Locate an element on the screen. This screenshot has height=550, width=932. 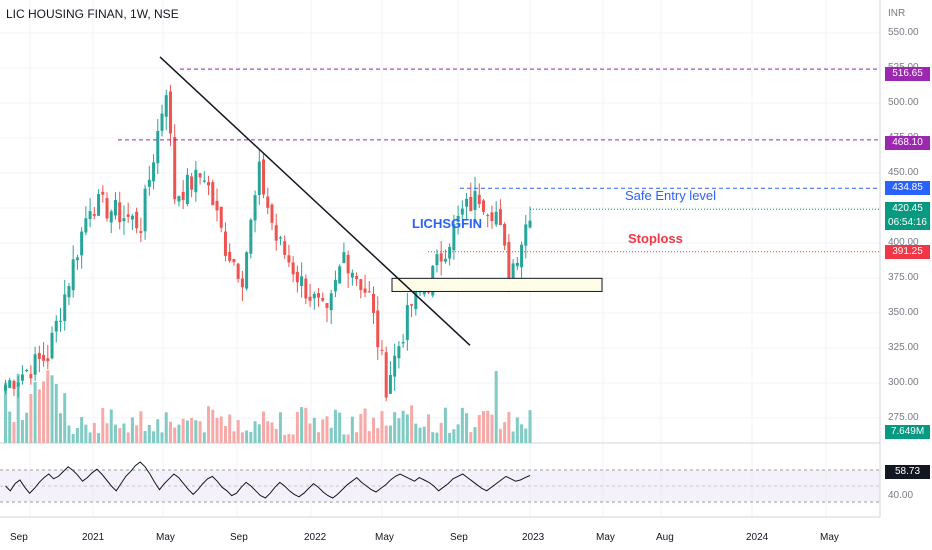
support-zone-box is located at coordinates (497, 284).